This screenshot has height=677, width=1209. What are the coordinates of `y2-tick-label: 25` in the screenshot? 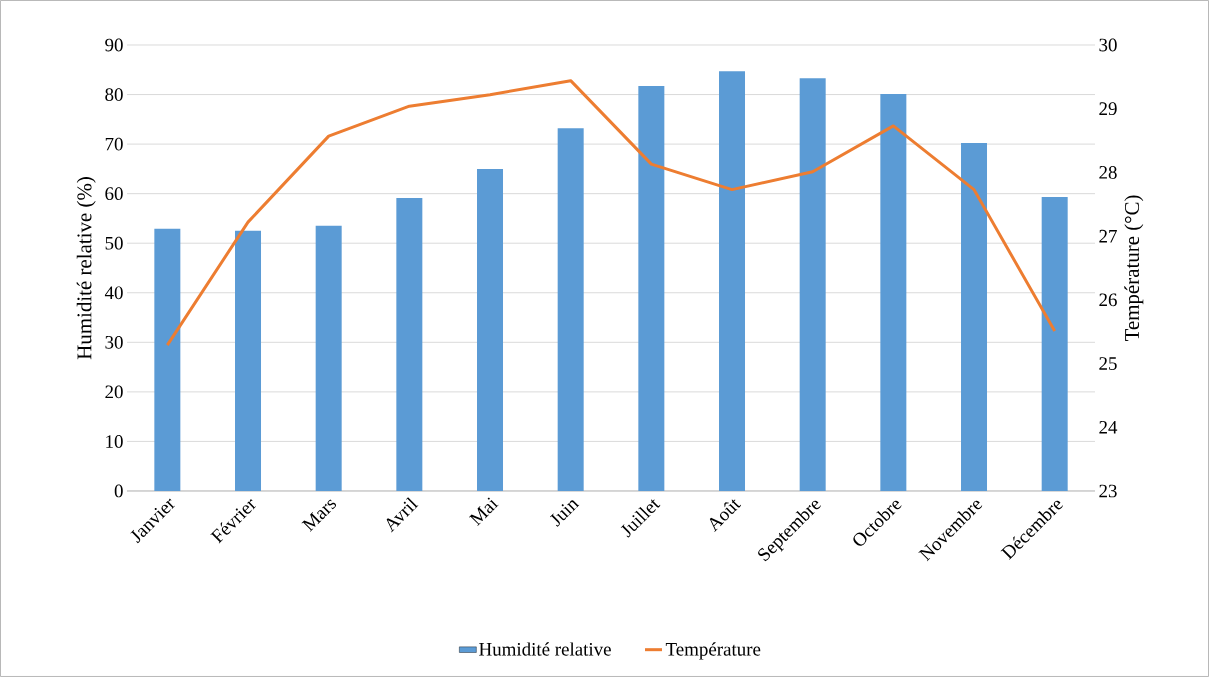 It's located at (1108, 363).